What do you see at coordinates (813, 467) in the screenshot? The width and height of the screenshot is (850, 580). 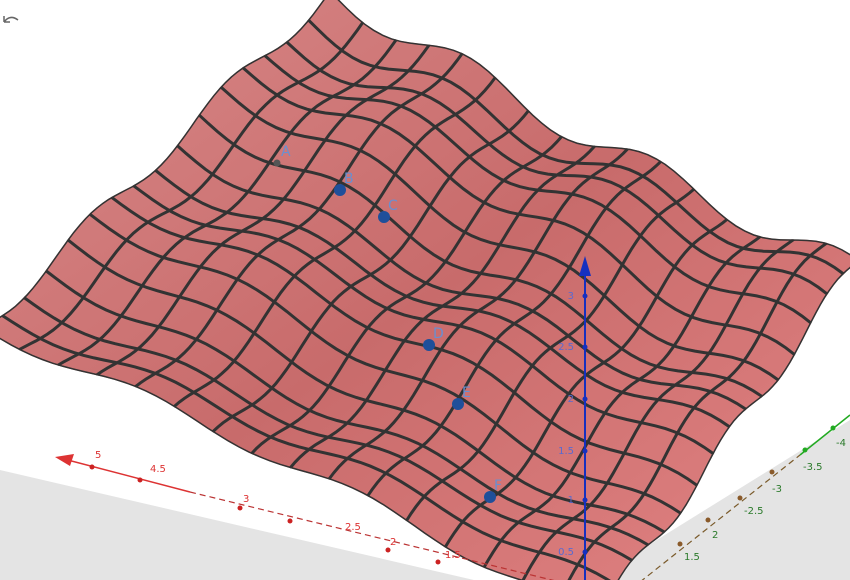 I see `y-tick-label: -3.5` at bounding box center [813, 467].